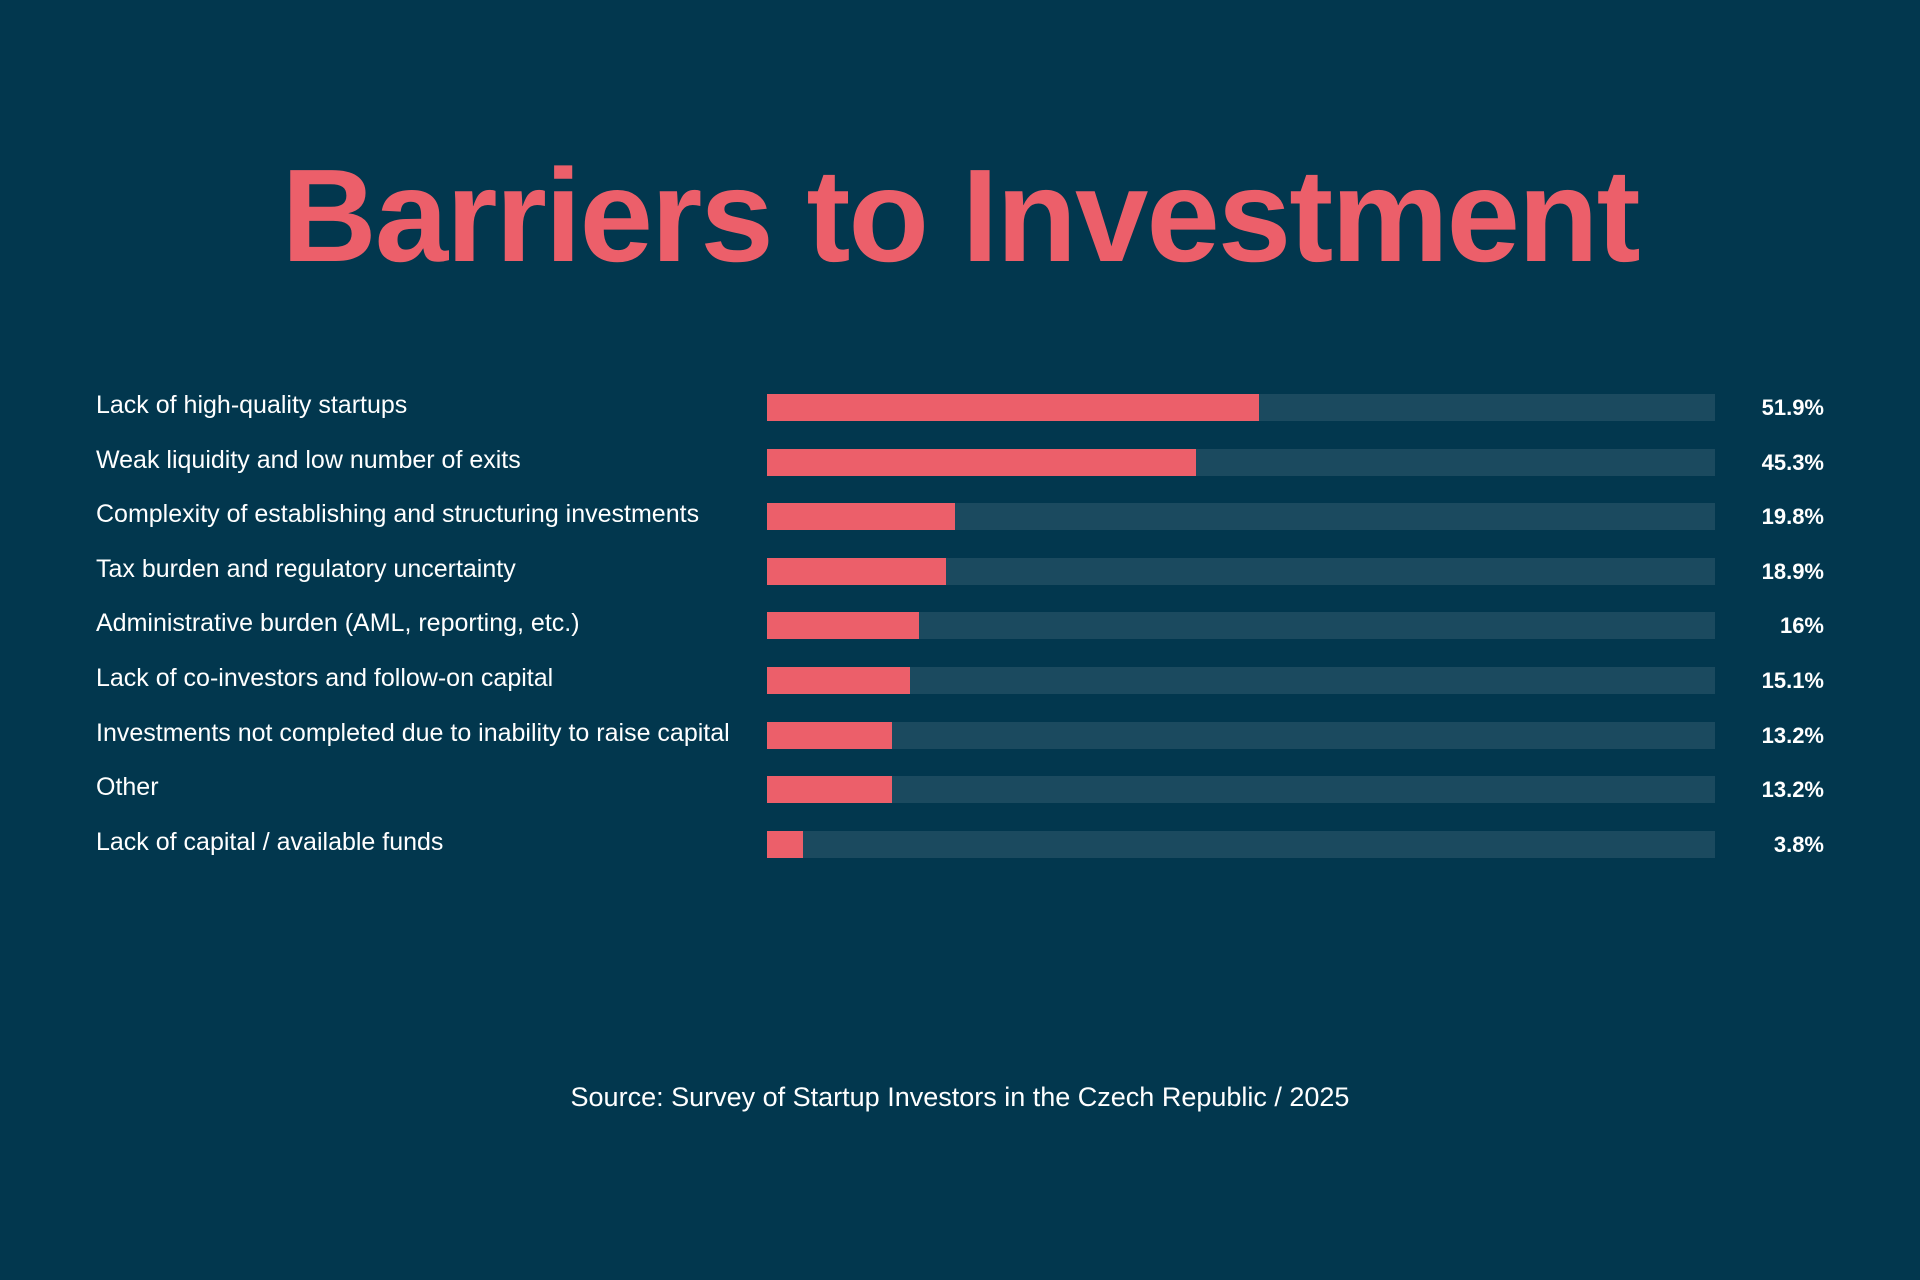 The width and height of the screenshot is (1920, 1280). What do you see at coordinates (308, 459) in the screenshot?
I see `category-label: Weak liquidity and low number of exits` at bounding box center [308, 459].